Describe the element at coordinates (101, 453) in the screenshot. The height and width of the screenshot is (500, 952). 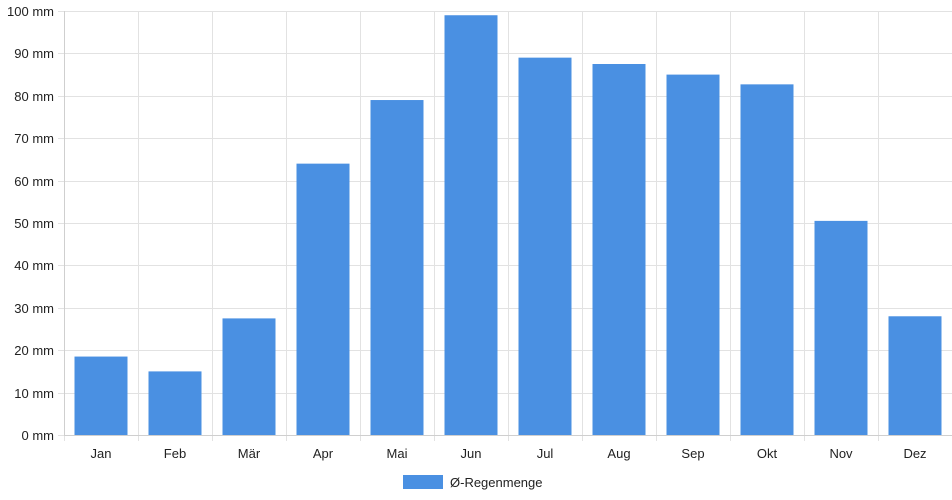
I see `x-tick-label: Jan` at that location.